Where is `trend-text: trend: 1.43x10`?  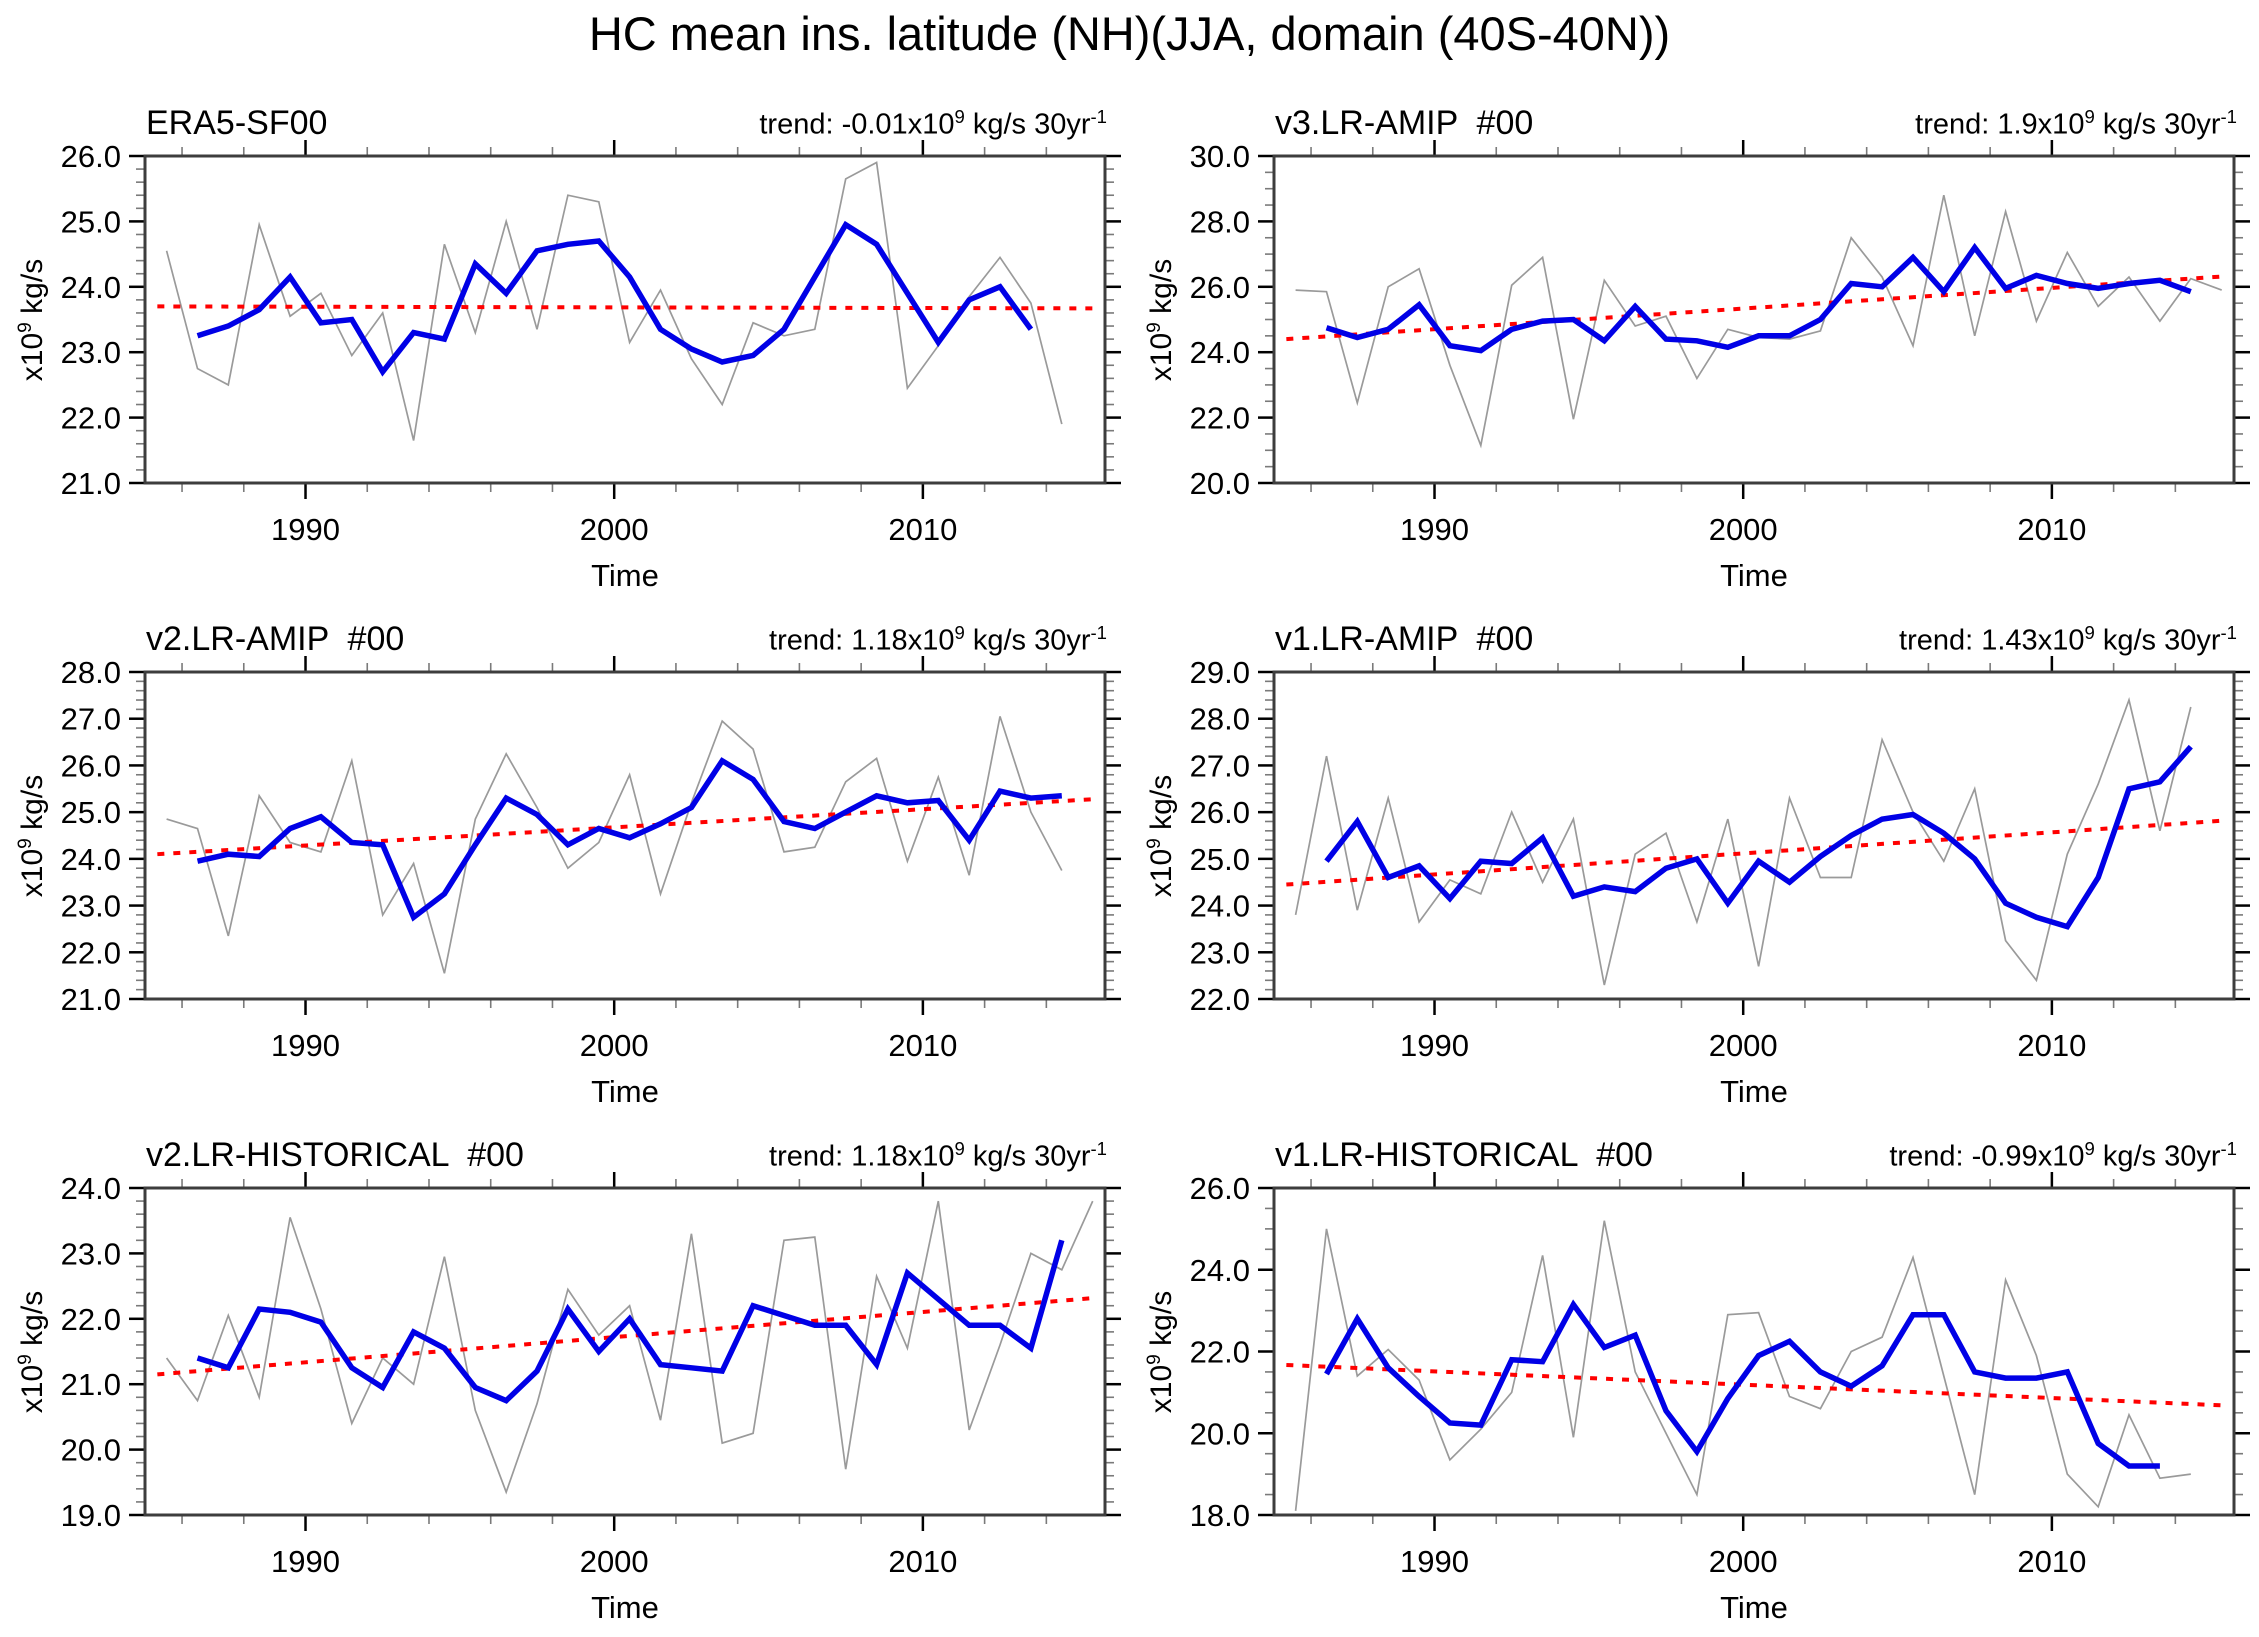 trend-text: trend: 1.43x10 is located at coordinates (1992, 640).